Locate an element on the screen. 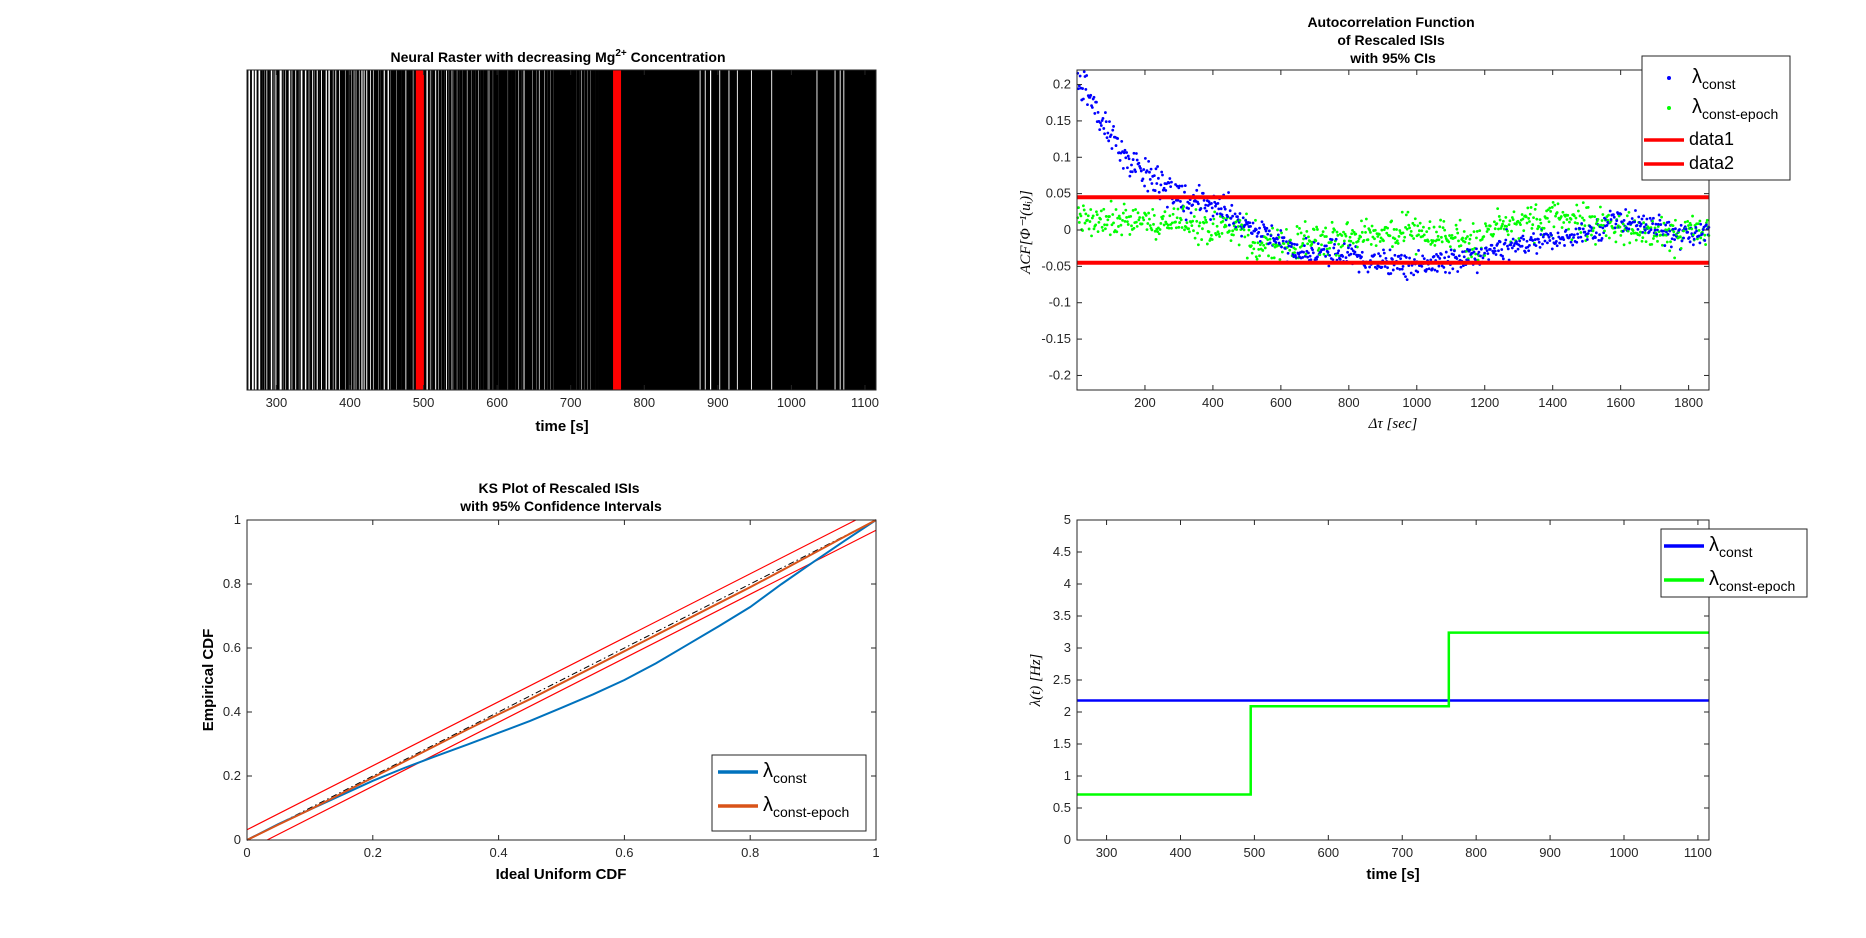  acf-x-label: Δτ [sec] is located at coordinates (1393, 424).